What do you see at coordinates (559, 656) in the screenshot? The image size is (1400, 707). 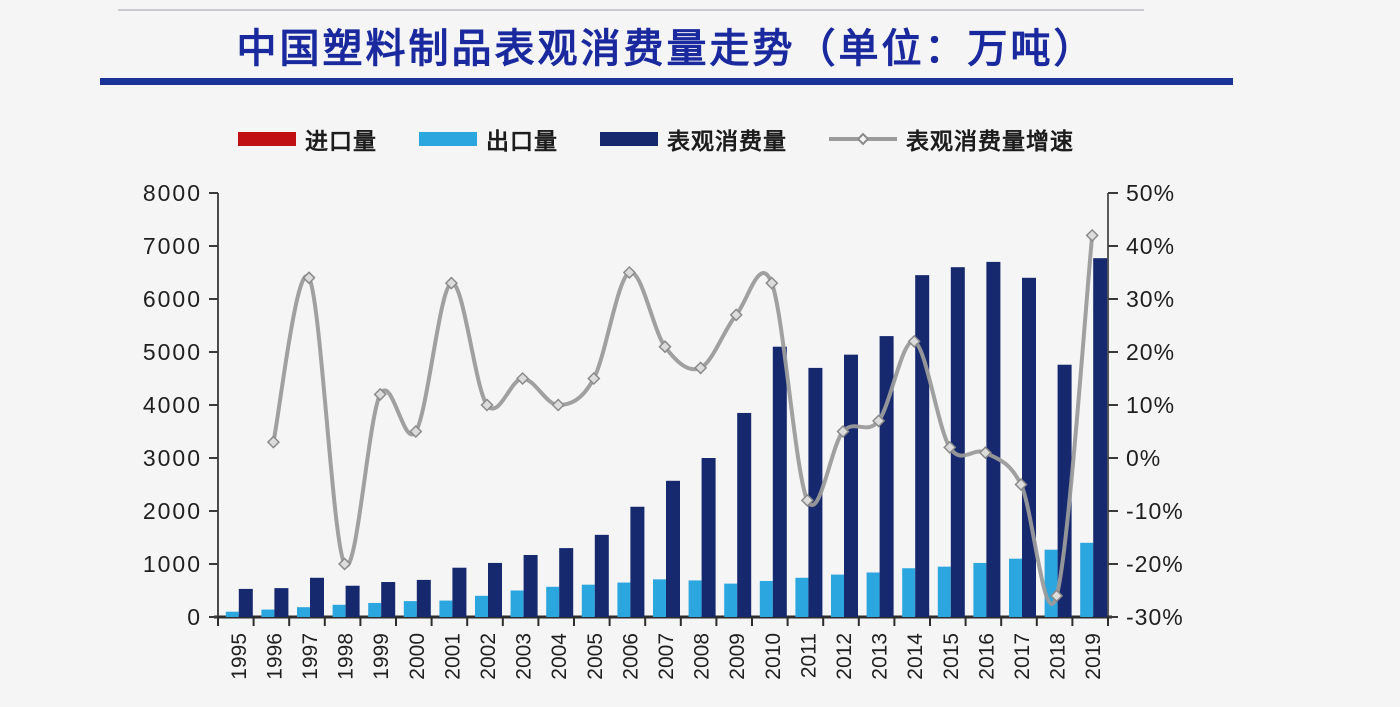 I see `year-label: 2004` at bounding box center [559, 656].